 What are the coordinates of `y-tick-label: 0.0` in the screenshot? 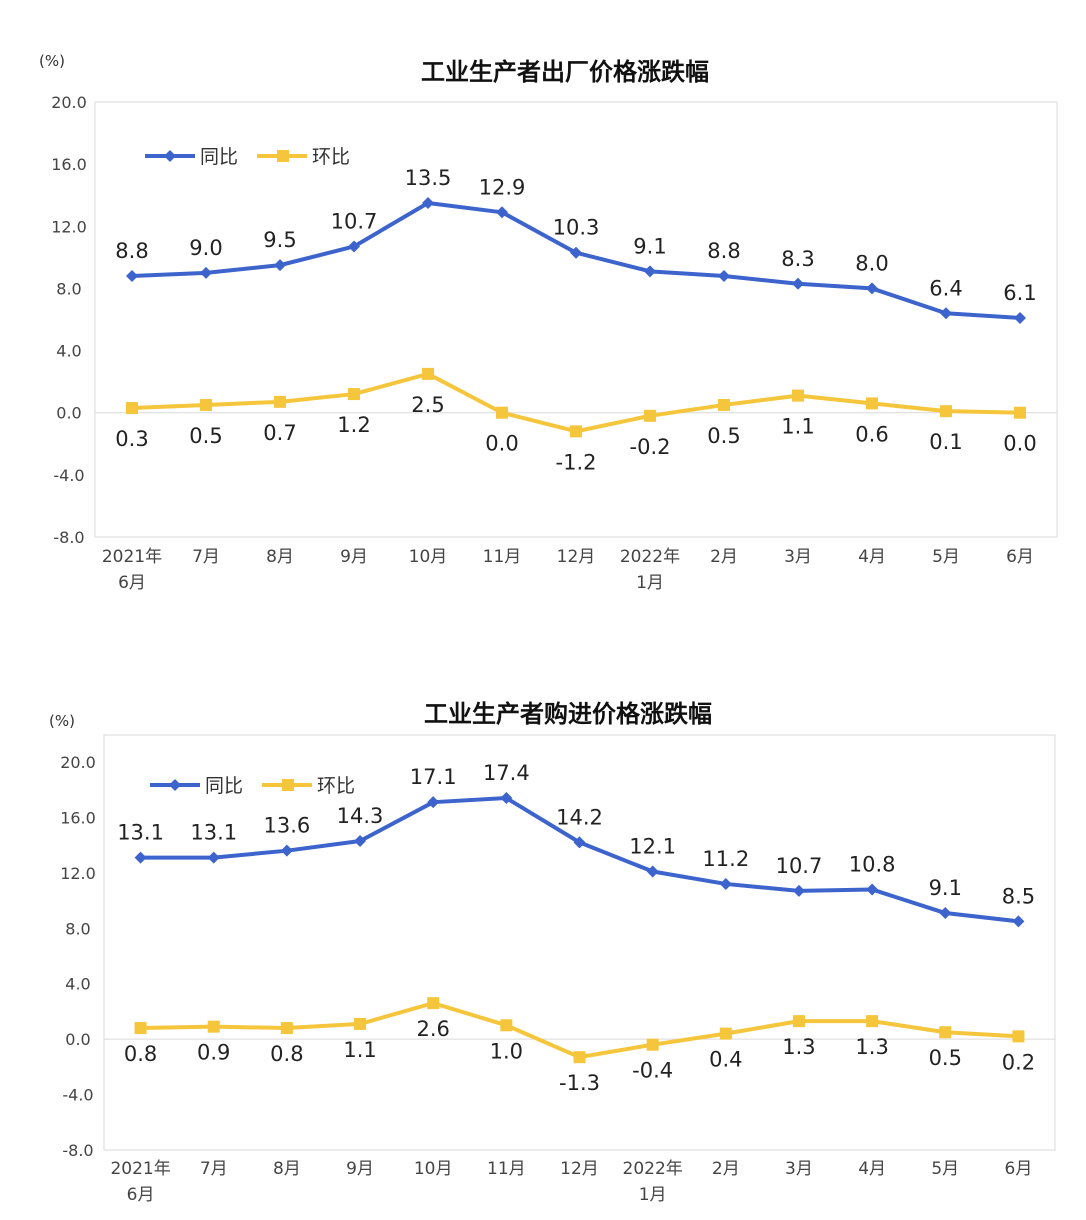 It's located at (77, 1039).